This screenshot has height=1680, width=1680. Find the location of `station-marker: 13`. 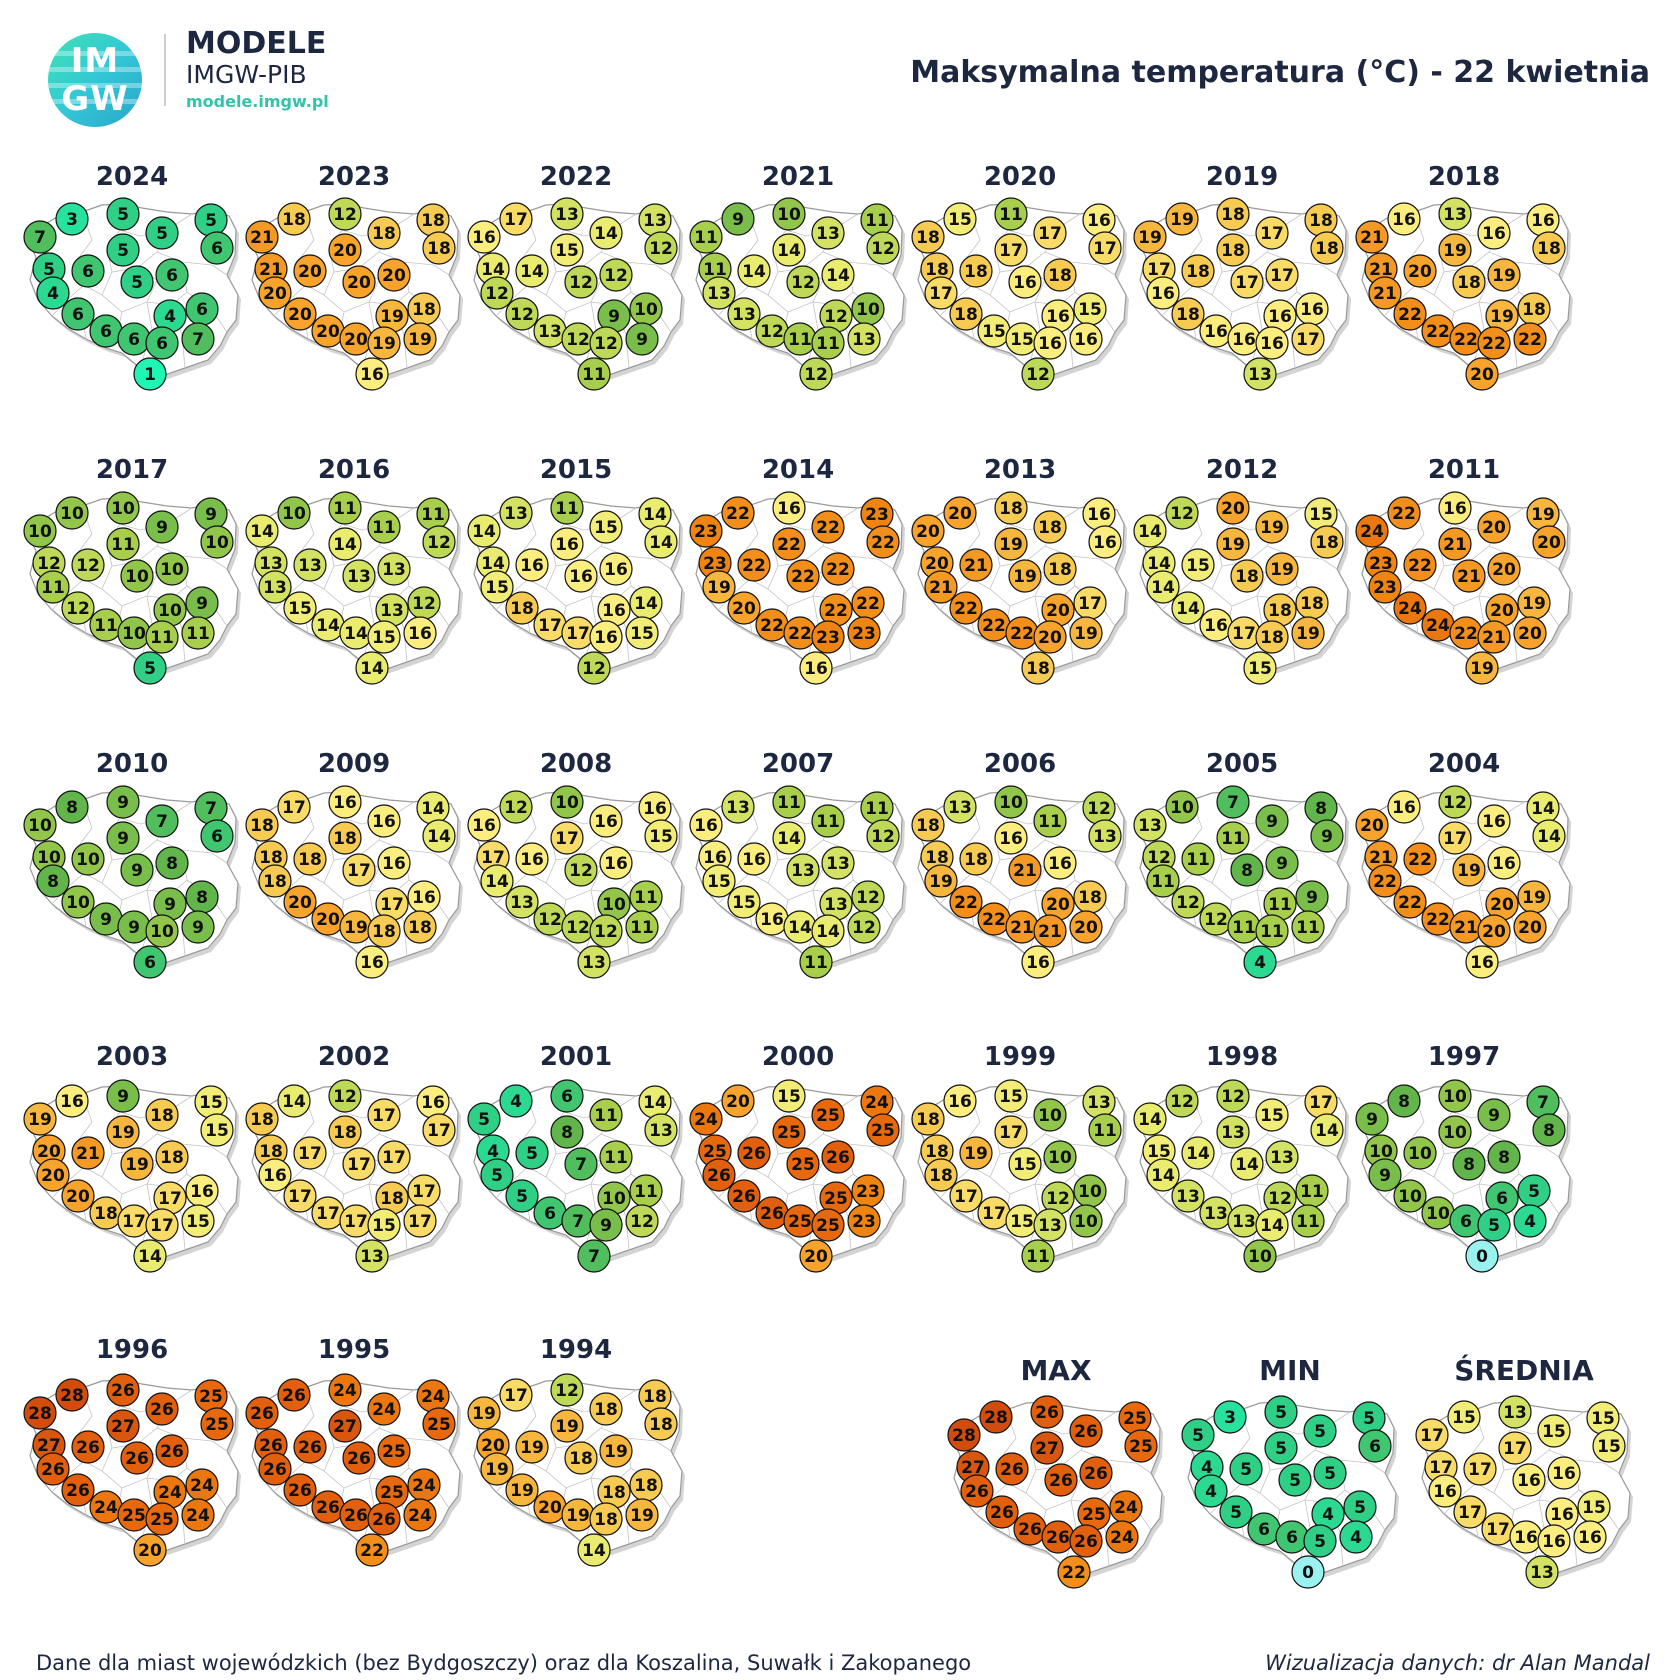

station-marker: 13 is located at coordinates (864, 339).